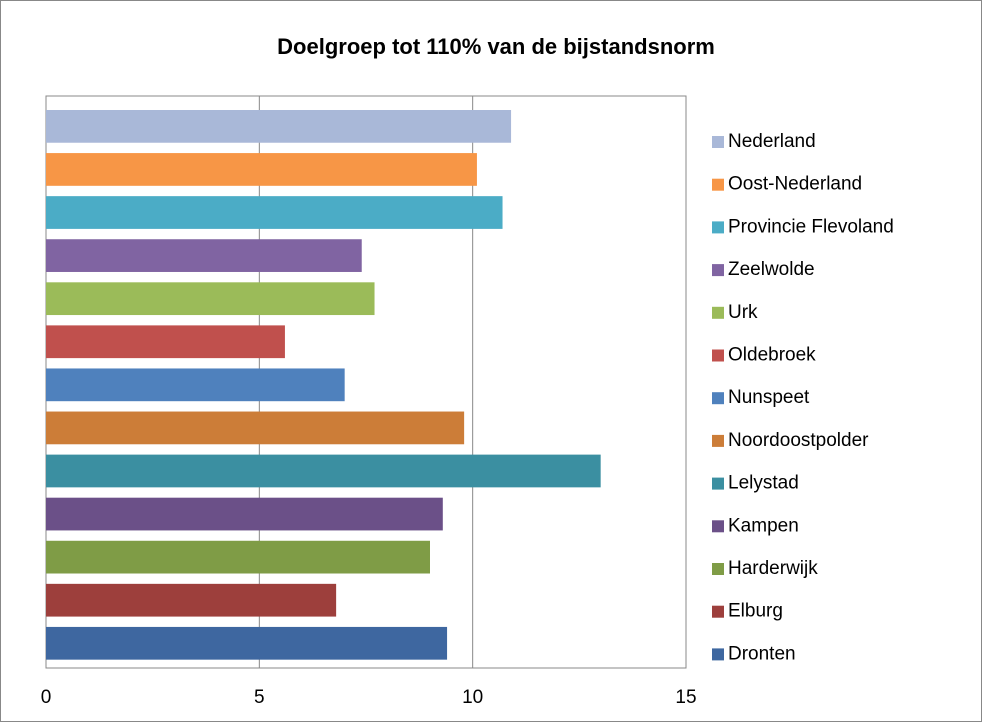 The image size is (982, 722). Describe the element at coordinates (743, 312) in the screenshot. I see `legend-label: Urk` at that location.